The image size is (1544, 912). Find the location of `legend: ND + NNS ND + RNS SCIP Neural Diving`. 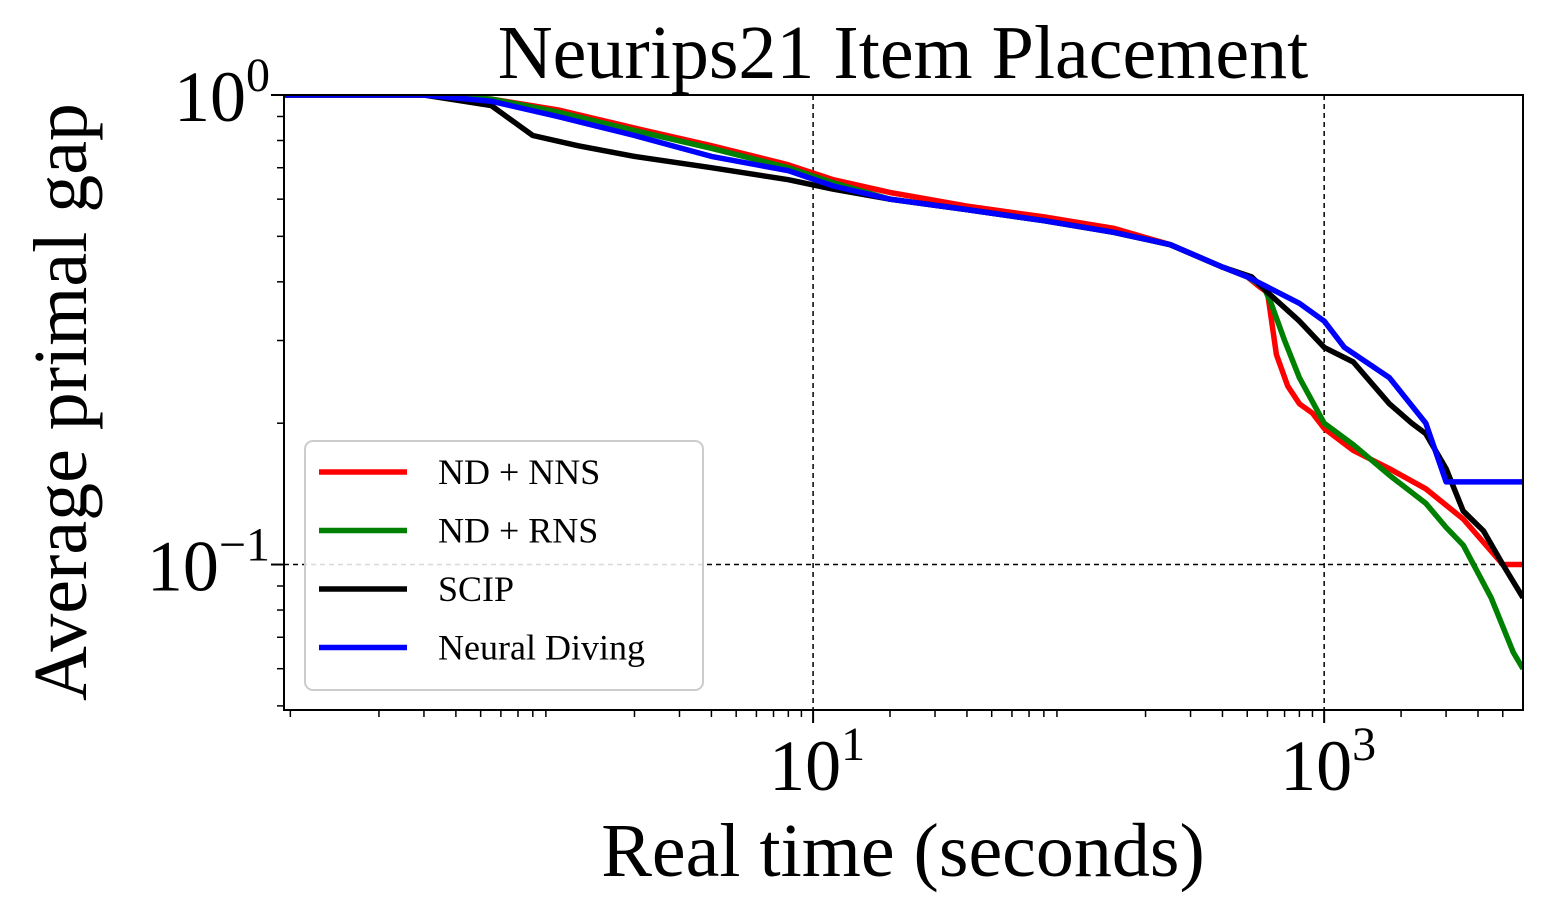

legend: ND + NNS ND + RNS SCIP Neural Diving is located at coordinates (504, 565).